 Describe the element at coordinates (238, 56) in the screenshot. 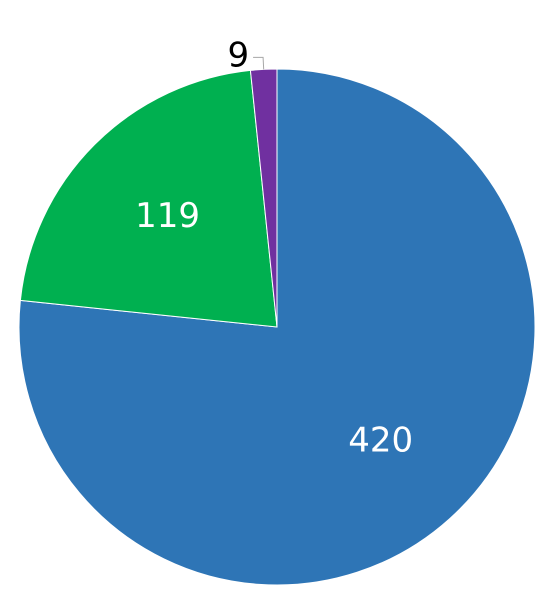

I see `data-label: 9` at that location.